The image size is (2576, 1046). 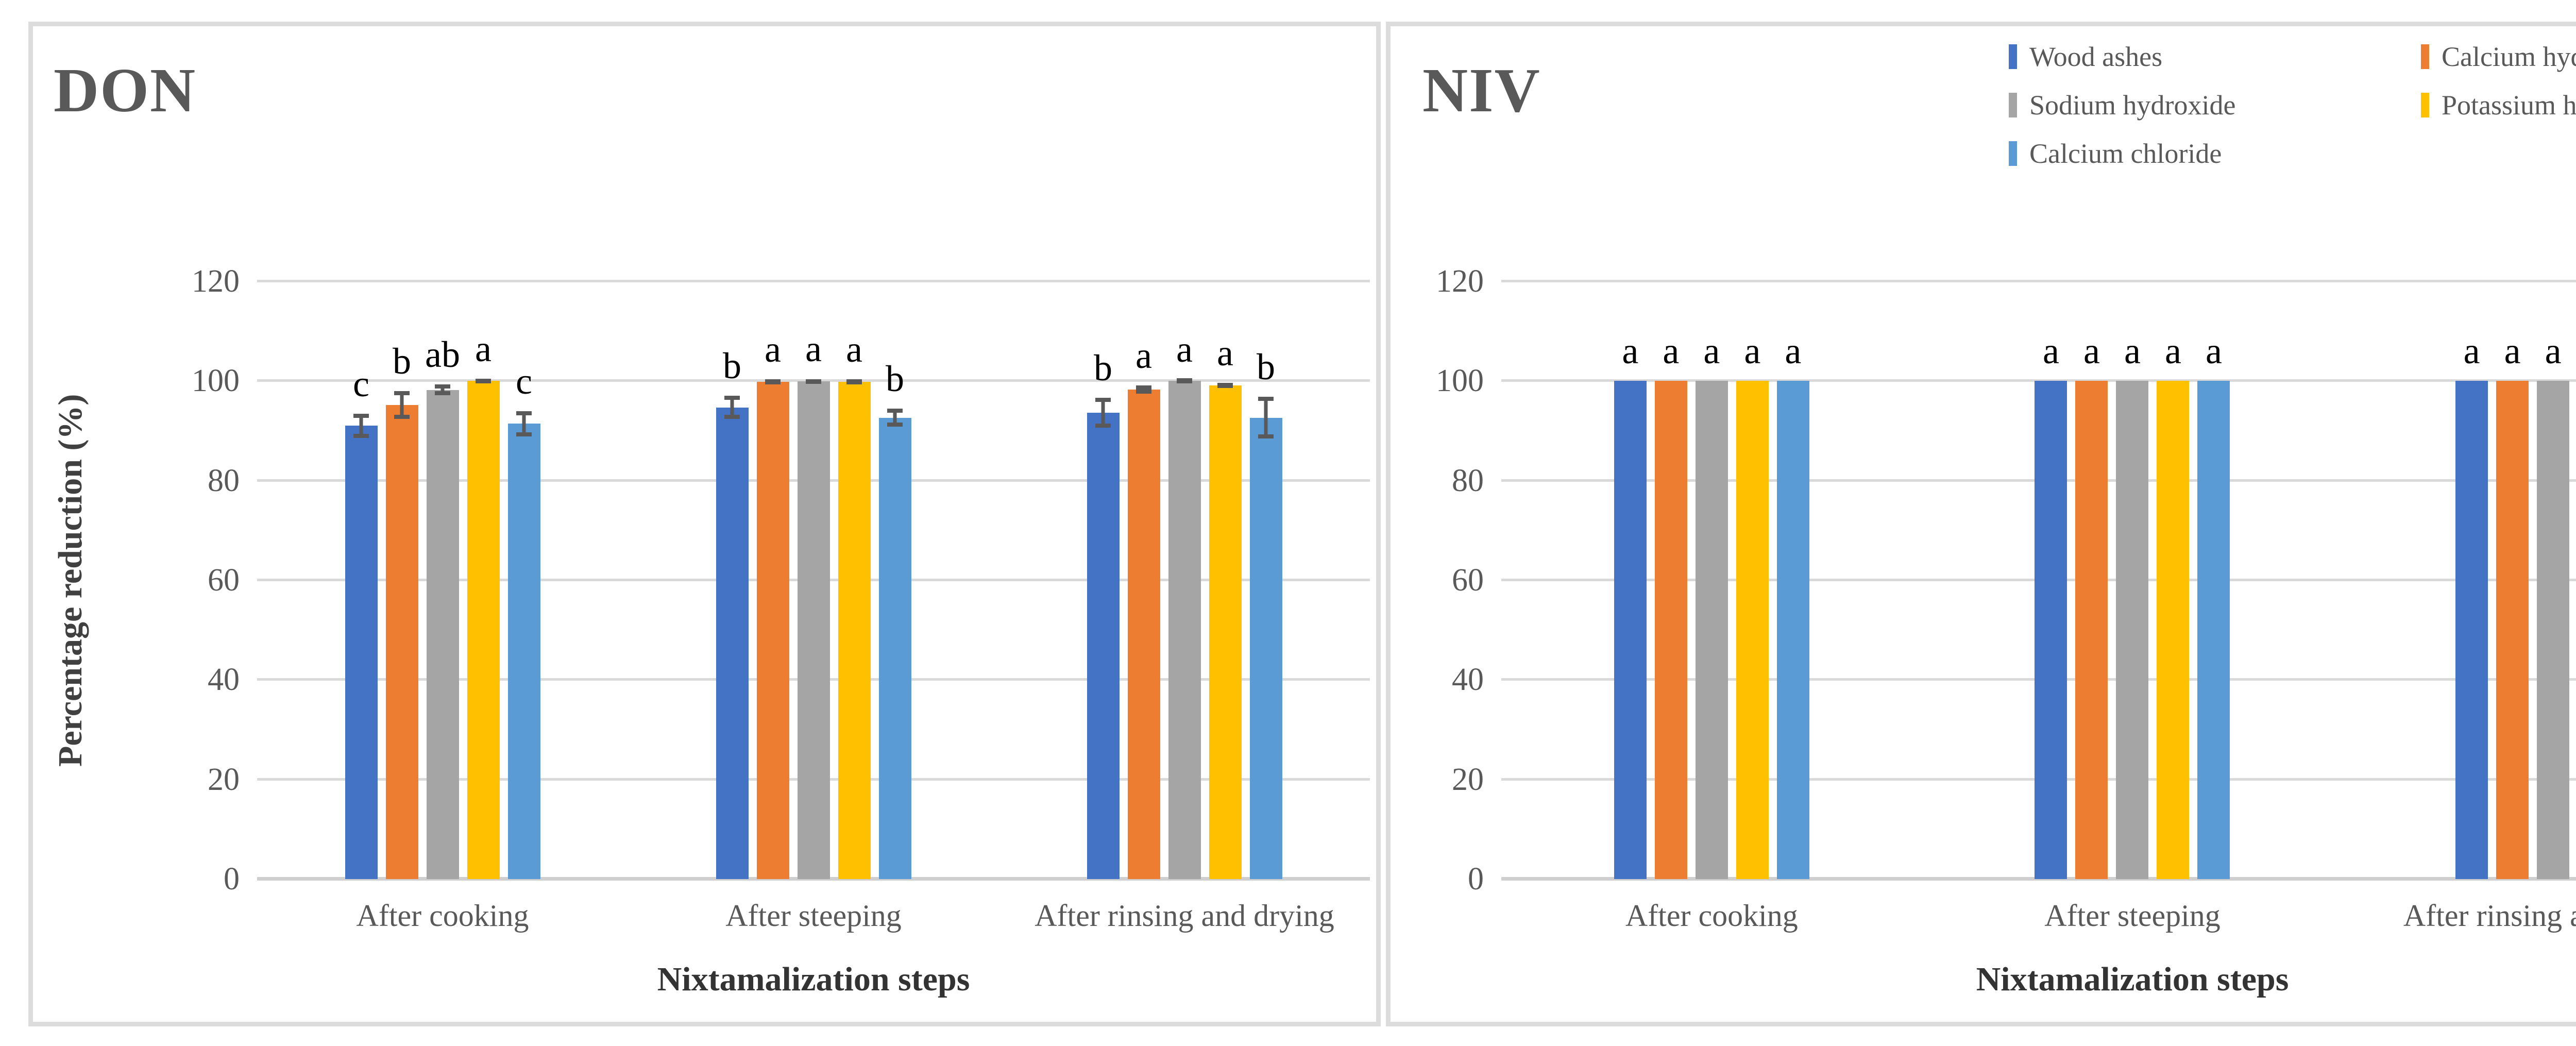 What do you see at coordinates (523, 621) in the screenshot?
I see `bar-calcium-chloride: c` at bounding box center [523, 621].